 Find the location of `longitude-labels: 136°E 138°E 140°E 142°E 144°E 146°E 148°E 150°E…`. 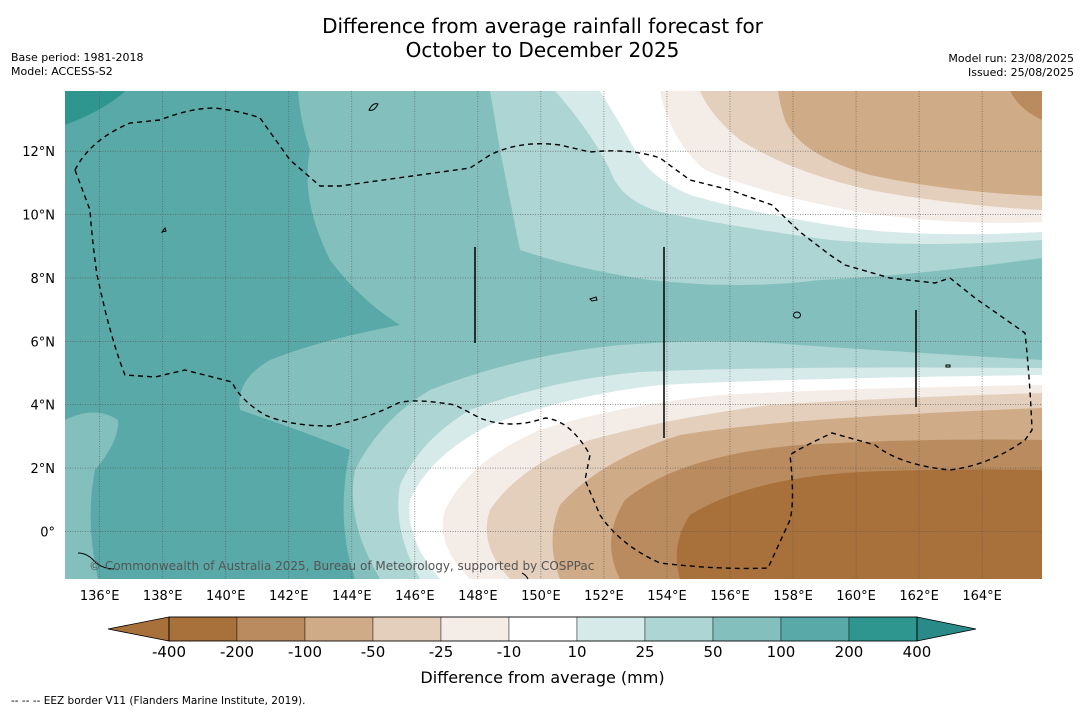

longitude-labels: 136°E 138°E 140°E 142°E 144°E 146°E 148°E 150°E… is located at coordinates (541, 596).